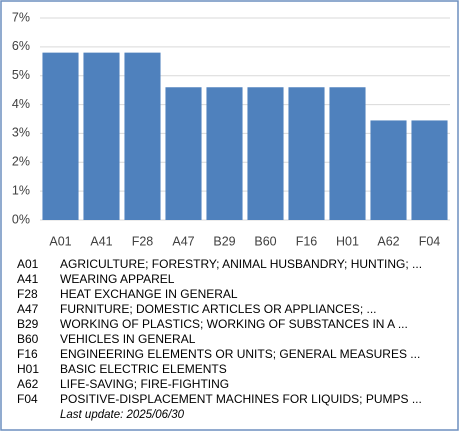 The width and height of the screenshot is (459, 431). Describe the element at coordinates (28, 309) in the screenshot. I see `legend-code: A47` at that location.